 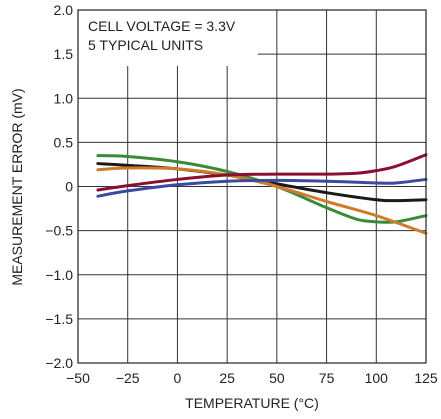 I want to click on x-tick-label: 25, so click(x=227, y=378).